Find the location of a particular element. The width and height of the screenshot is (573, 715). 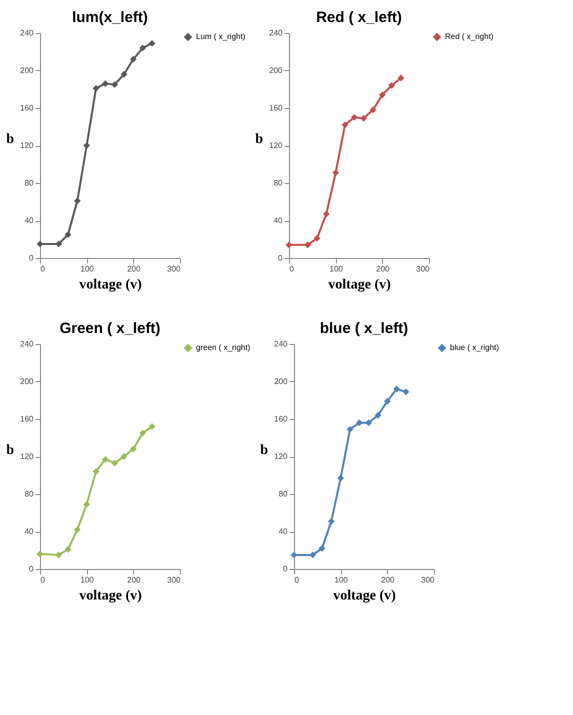

legend-label: green ( x_right) is located at coordinates (223, 347).